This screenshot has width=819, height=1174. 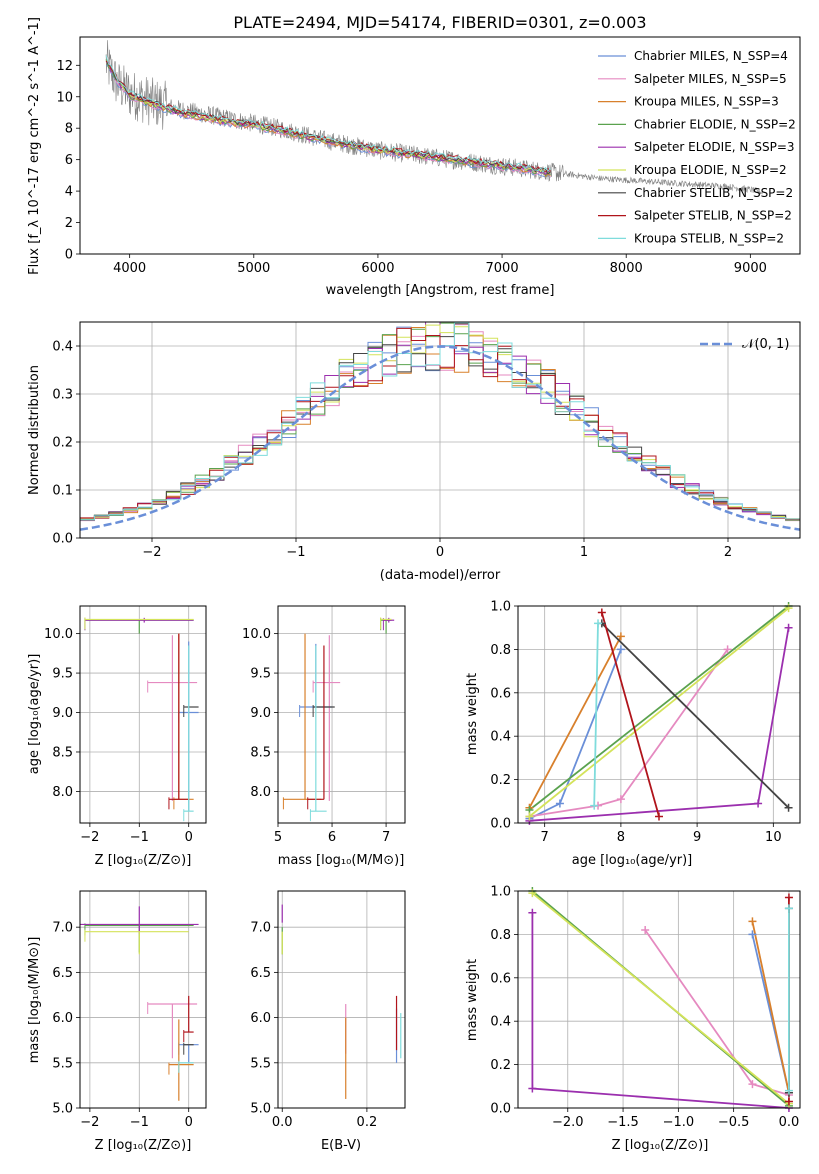 I want to click on x-tick-label: −1.0, so click(x=679, y=1122).